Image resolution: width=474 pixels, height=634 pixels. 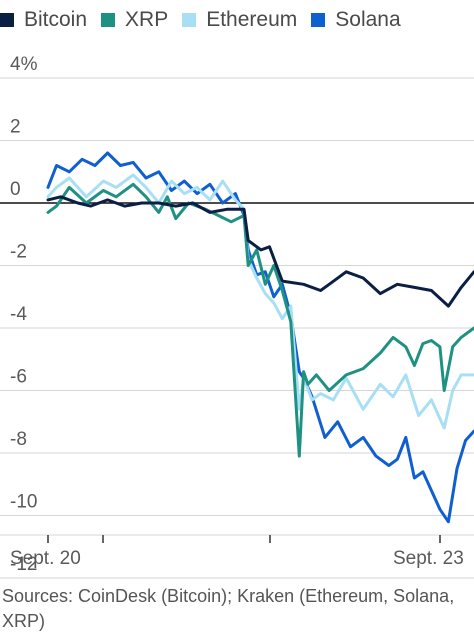 What do you see at coordinates (368, 19) in the screenshot?
I see `legend-label-solana: Solana` at bounding box center [368, 19].